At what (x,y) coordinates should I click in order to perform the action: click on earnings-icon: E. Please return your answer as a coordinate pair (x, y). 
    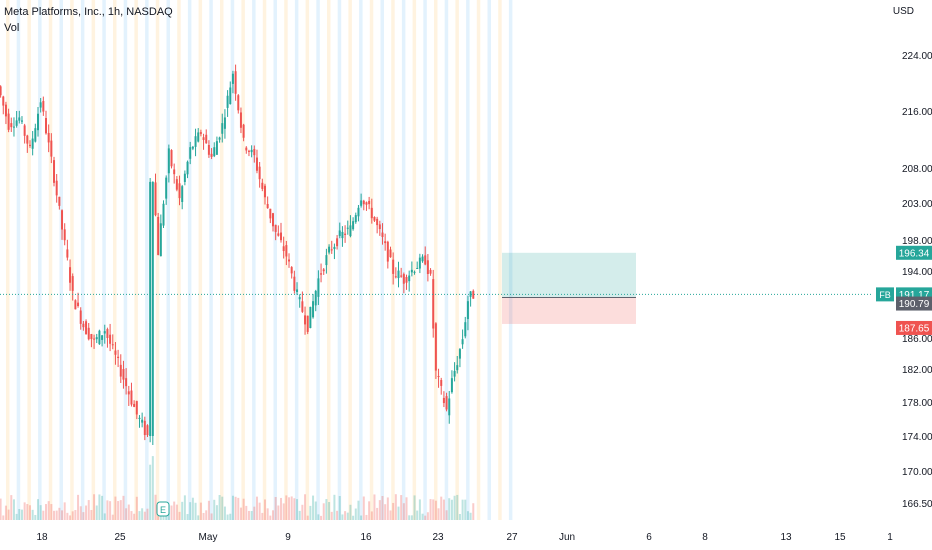
    Looking at the image, I should click on (163, 510).